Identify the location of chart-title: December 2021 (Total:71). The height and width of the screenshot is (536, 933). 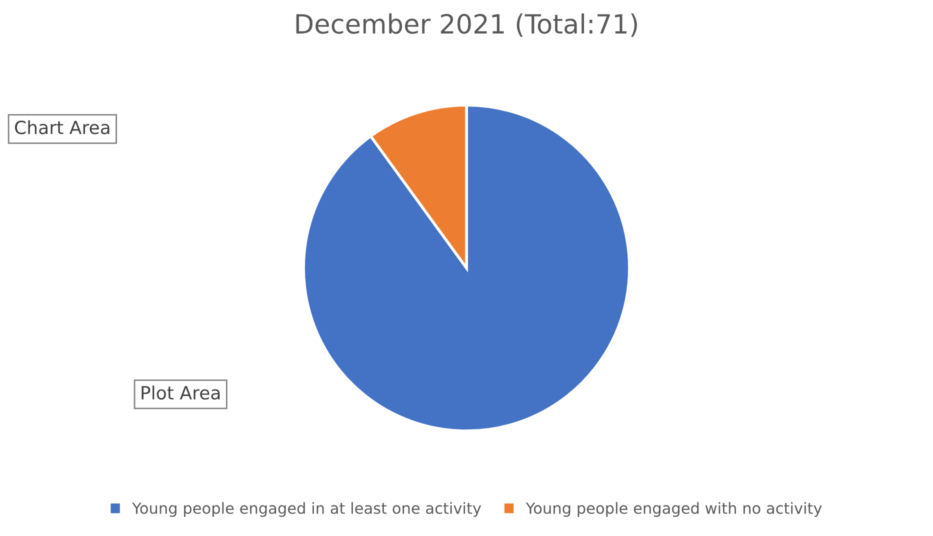
(466, 25).